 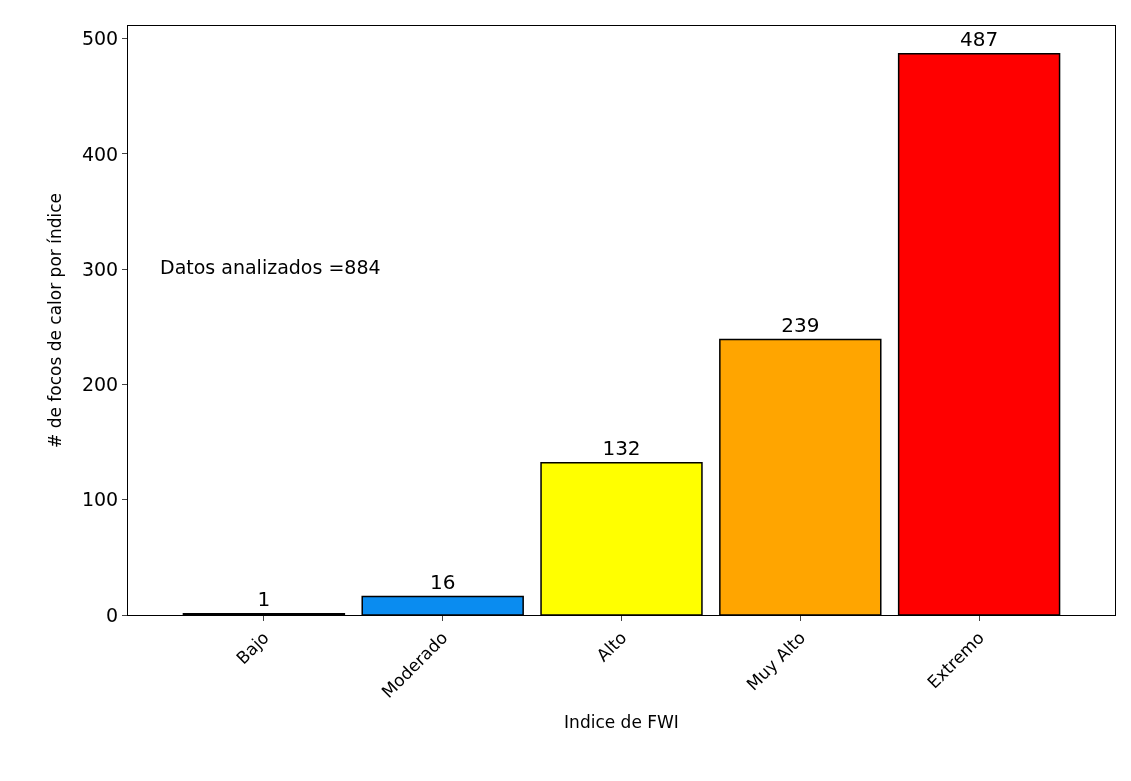 What do you see at coordinates (611, 646) in the screenshot?
I see `x-tick-label: Alto` at bounding box center [611, 646].